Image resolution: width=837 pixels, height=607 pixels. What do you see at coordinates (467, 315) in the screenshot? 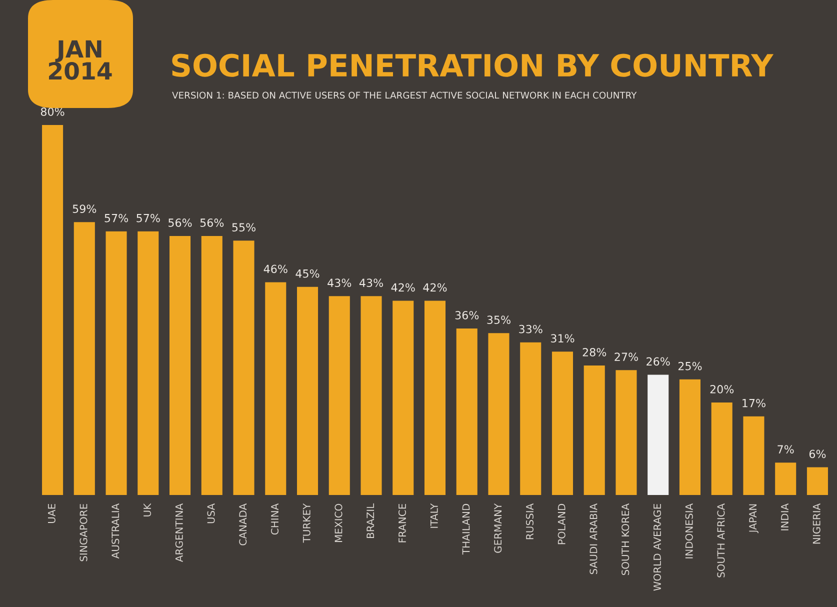
I see `data-label: 36%` at bounding box center [467, 315].